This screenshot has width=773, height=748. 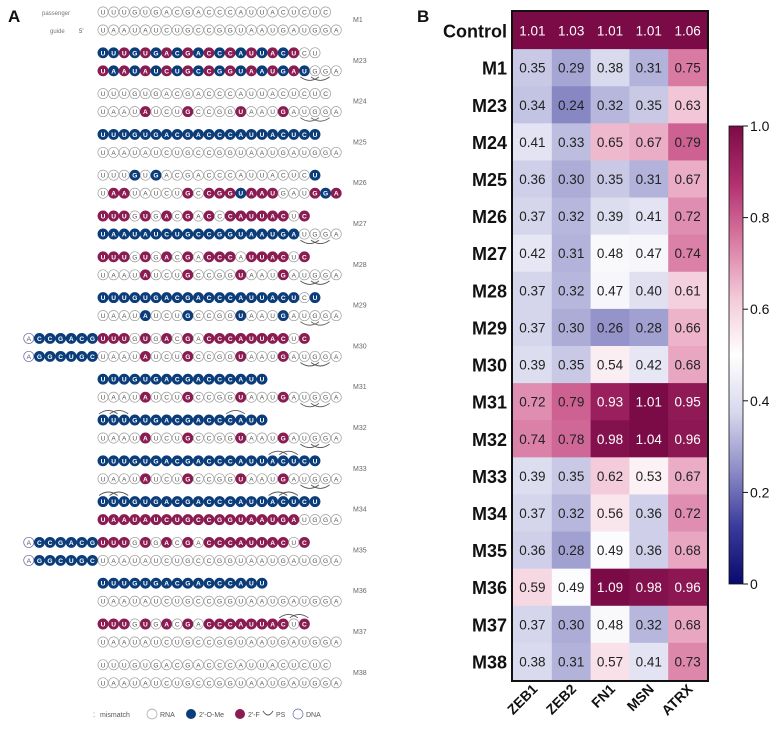 I want to click on cell-value-label: 0.95, so click(x=687, y=402).